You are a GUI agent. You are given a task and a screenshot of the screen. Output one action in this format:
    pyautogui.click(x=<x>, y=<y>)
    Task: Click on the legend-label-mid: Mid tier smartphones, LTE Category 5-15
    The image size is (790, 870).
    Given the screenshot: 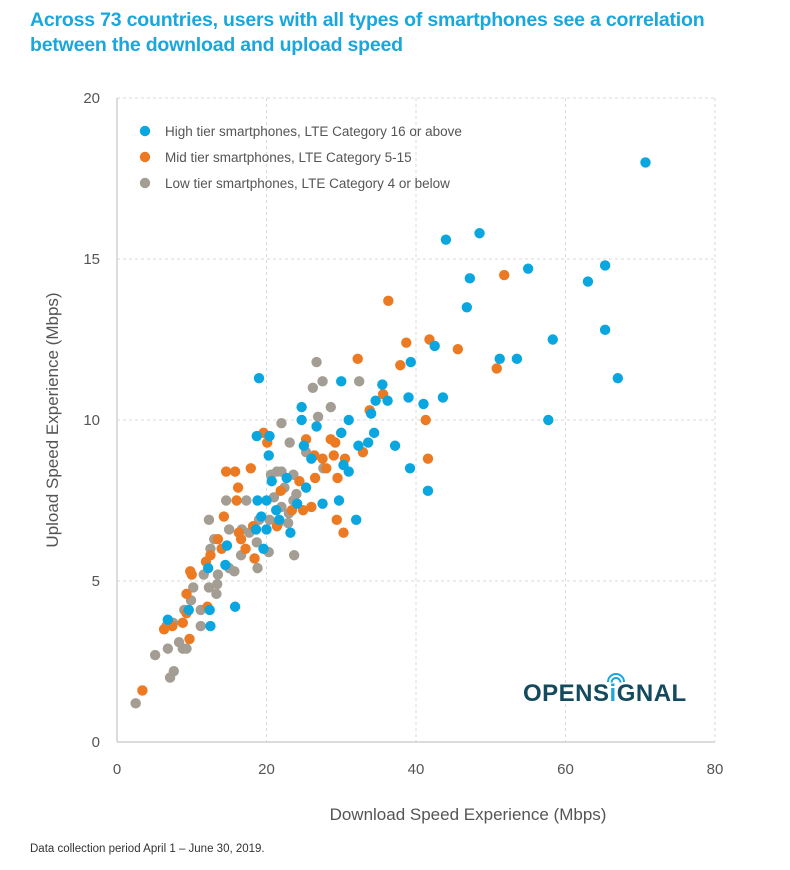 What is the action you would take?
    pyautogui.click(x=288, y=157)
    